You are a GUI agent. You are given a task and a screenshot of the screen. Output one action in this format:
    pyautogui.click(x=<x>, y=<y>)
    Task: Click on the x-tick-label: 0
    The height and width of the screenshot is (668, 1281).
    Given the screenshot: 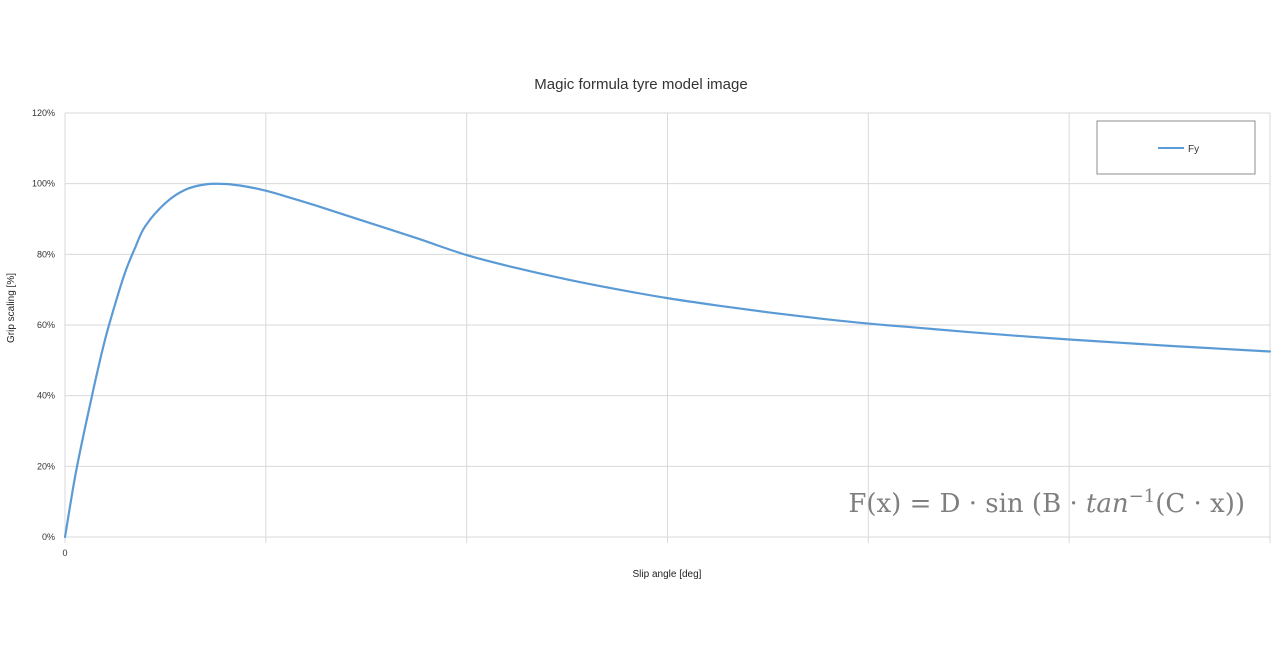 What is the action you would take?
    pyautogui.click(x=64, y=553)
    